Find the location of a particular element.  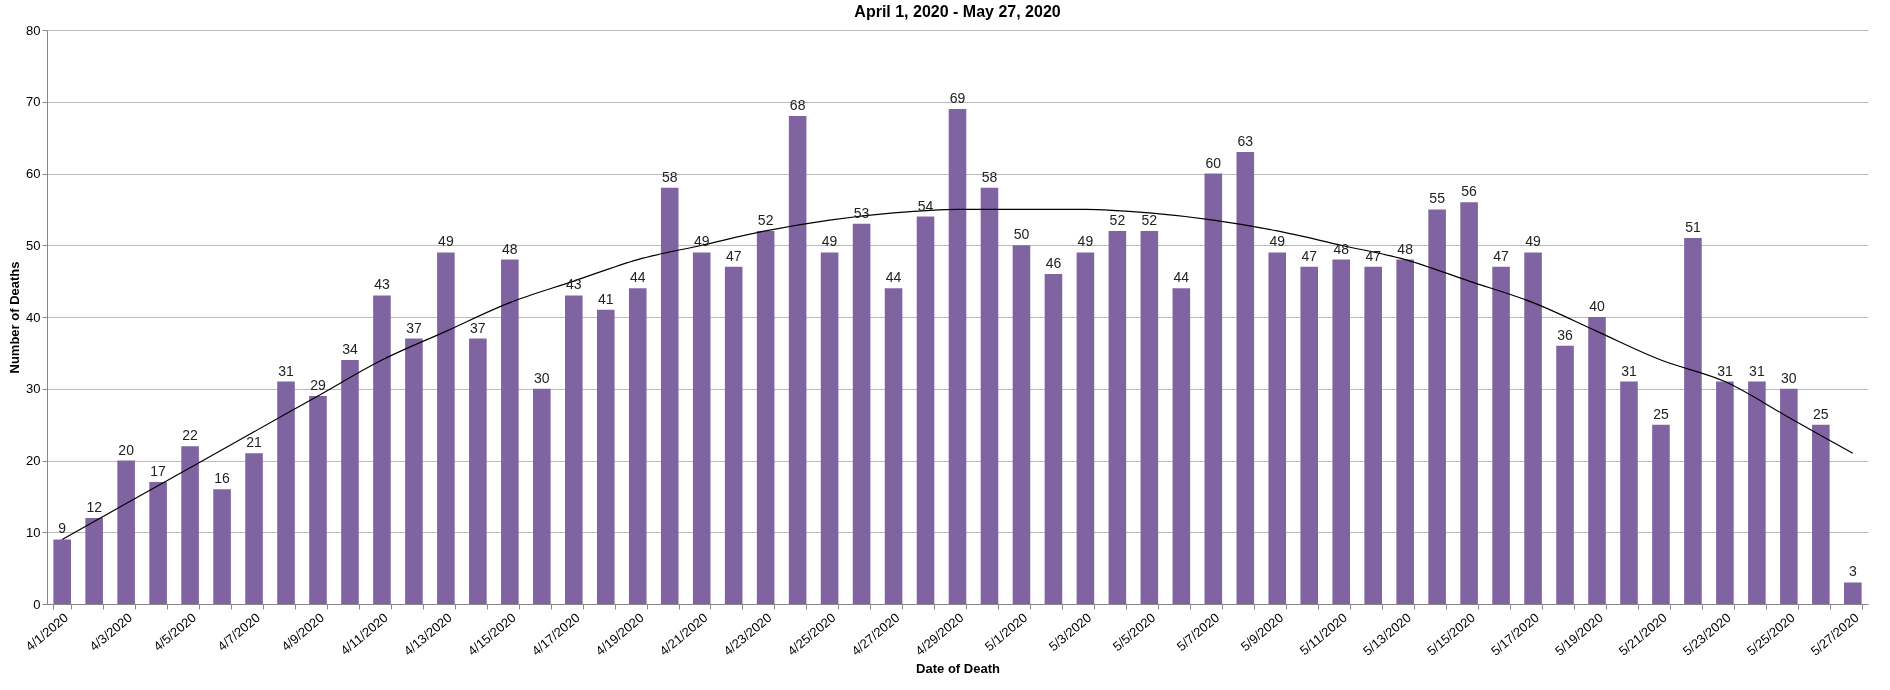

data-label: 43 is located at coordinates (382, 284).